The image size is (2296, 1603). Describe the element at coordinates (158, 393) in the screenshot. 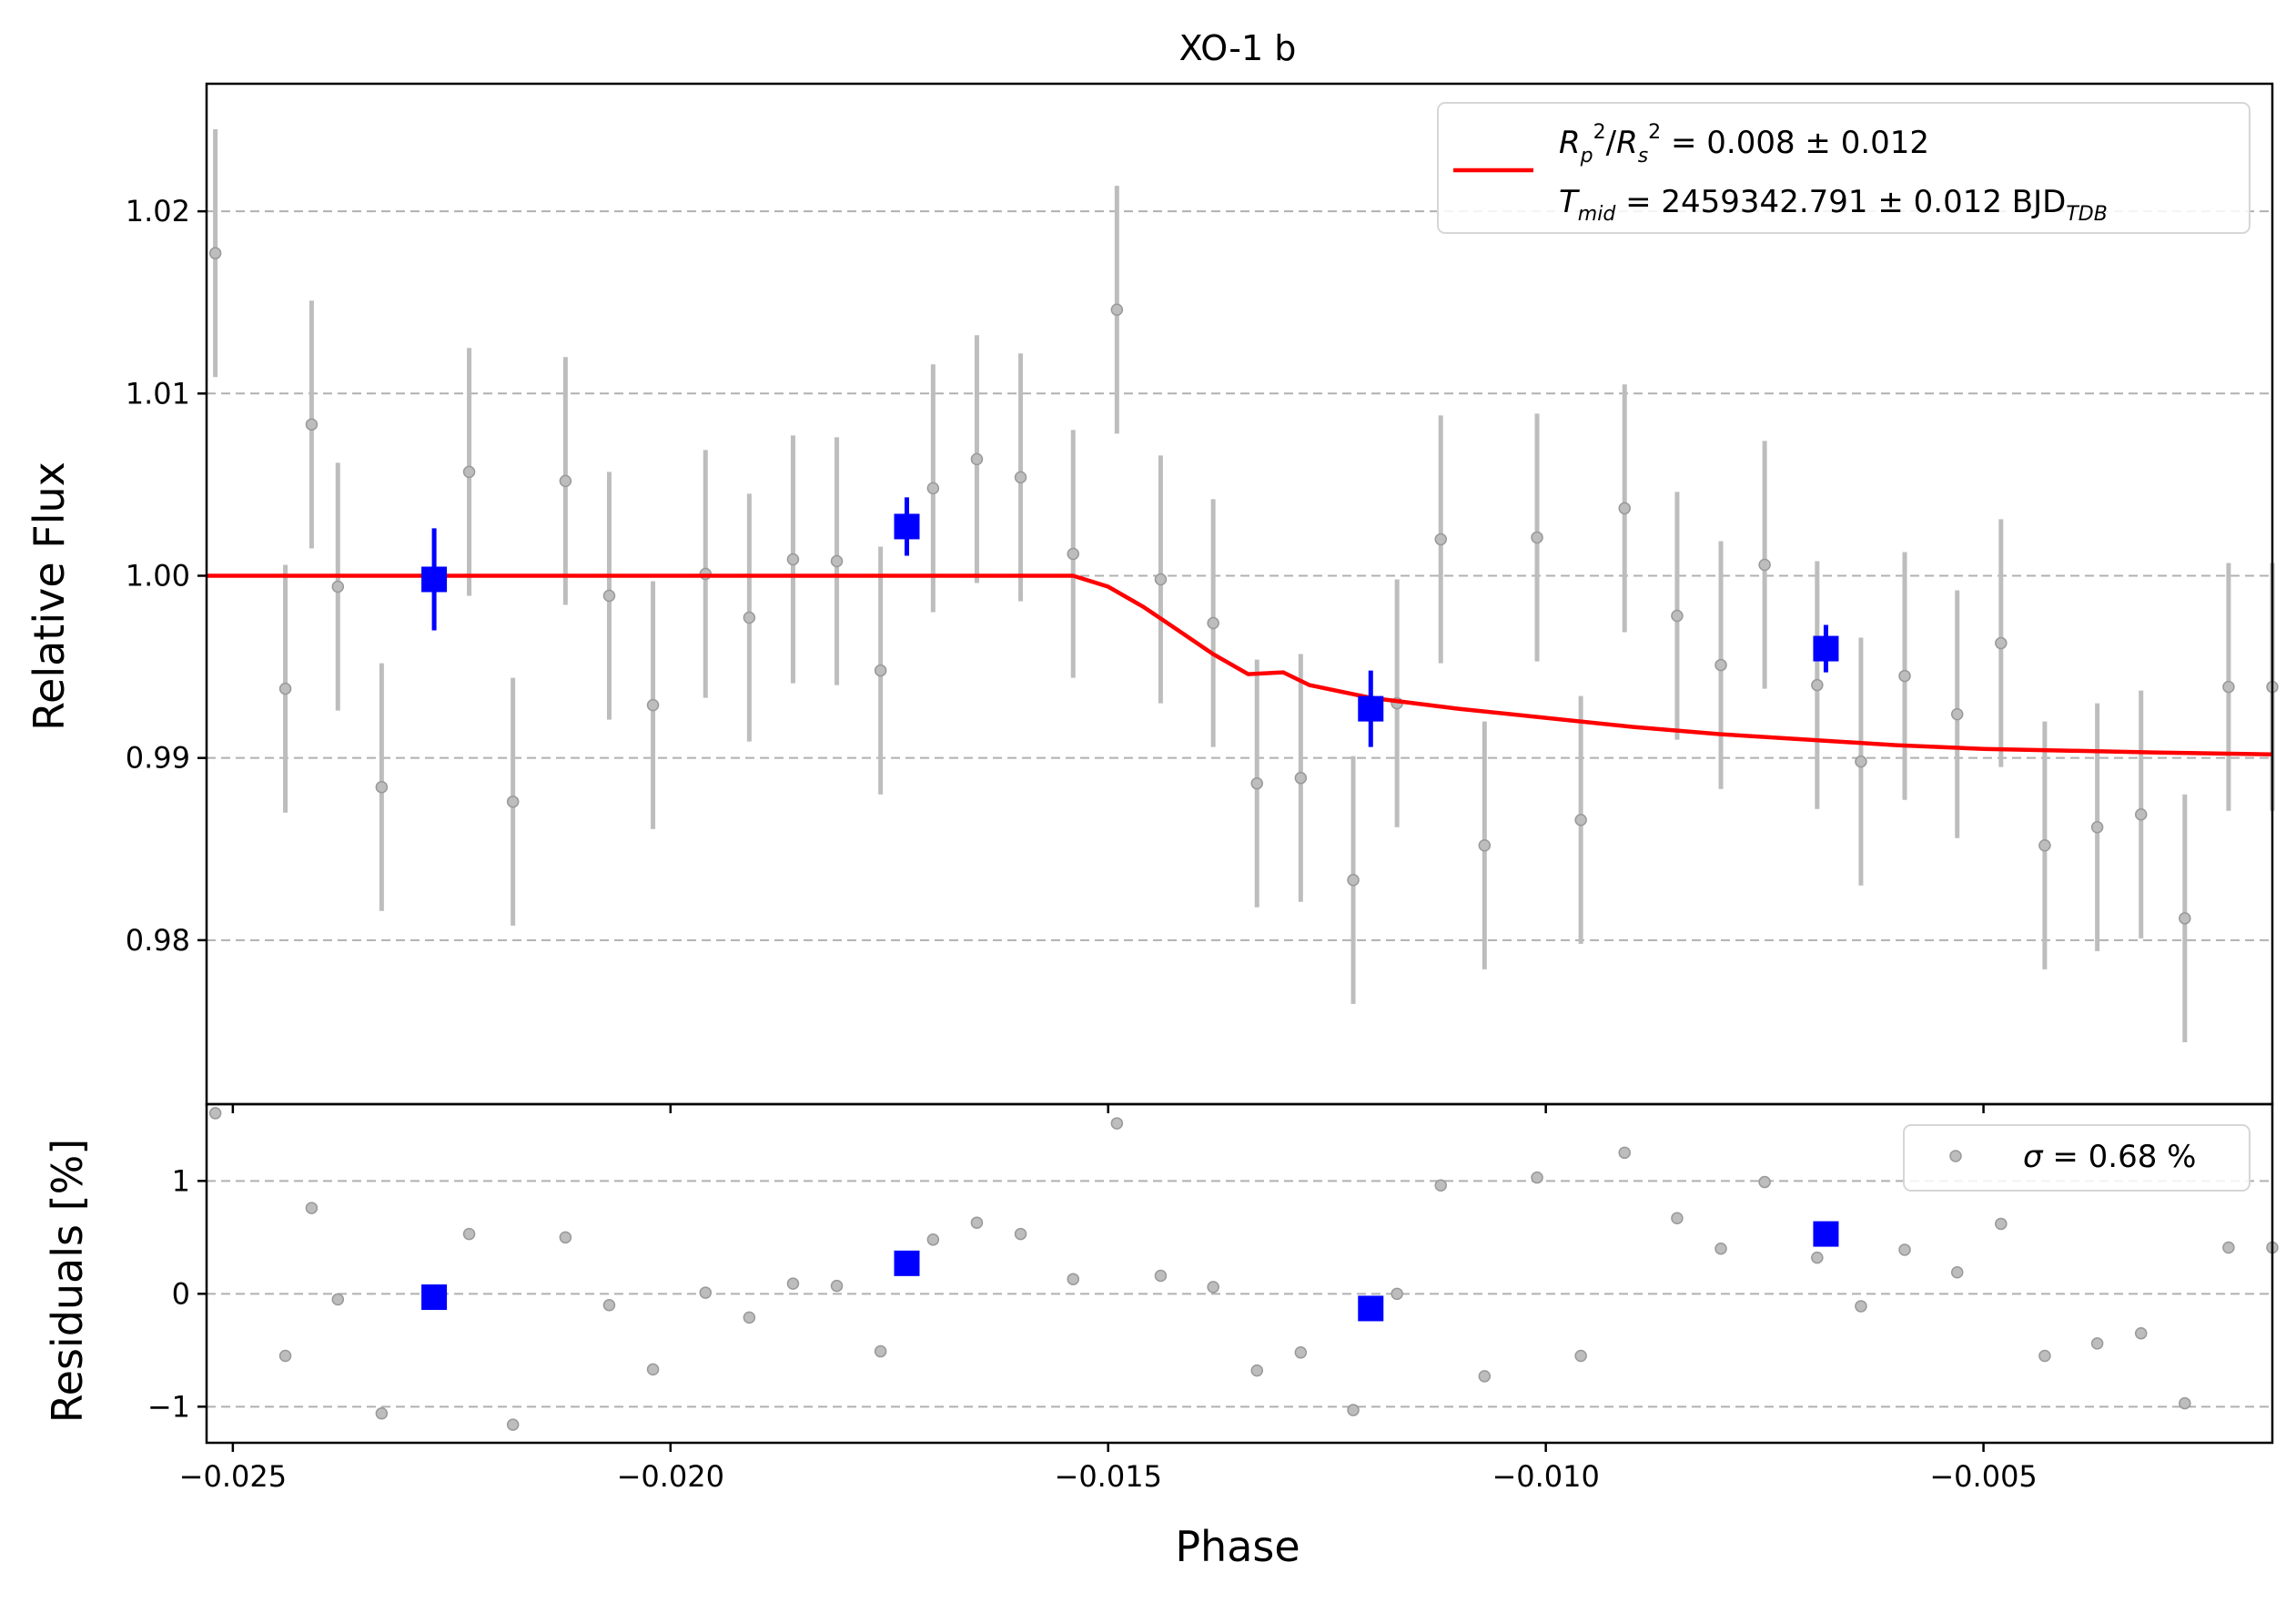

I see `main-y-tick-label: 1.01` at that location.